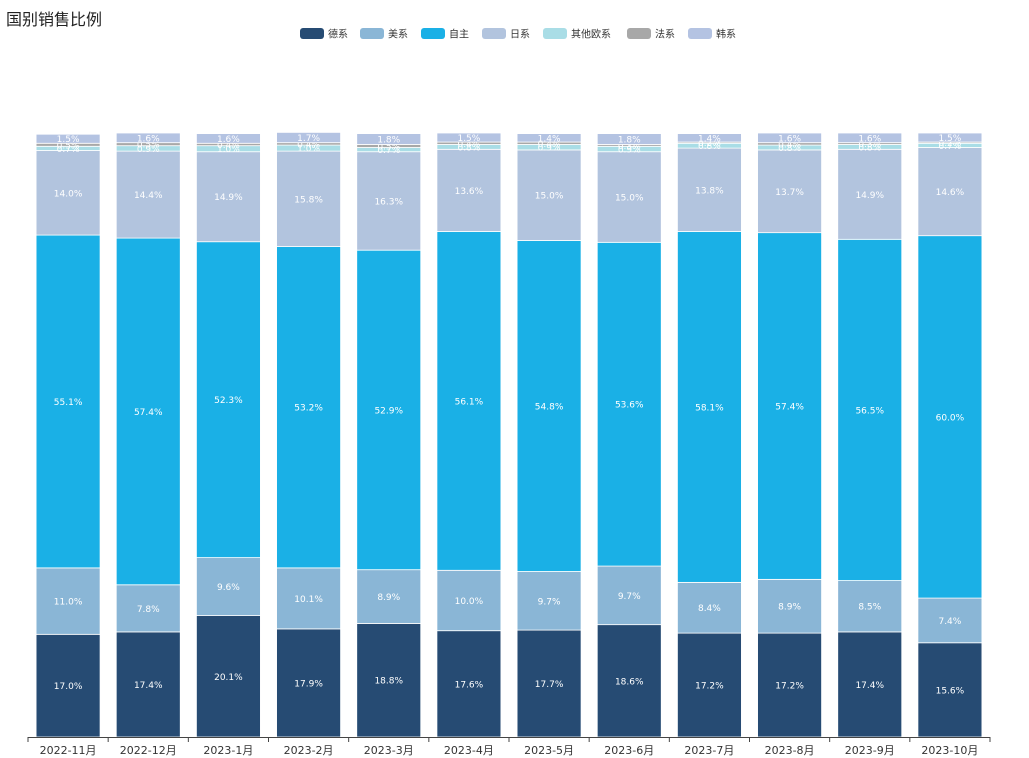 The image size is (1029, 758). I want to click on data-label: 8.4%, so click(709, 609).